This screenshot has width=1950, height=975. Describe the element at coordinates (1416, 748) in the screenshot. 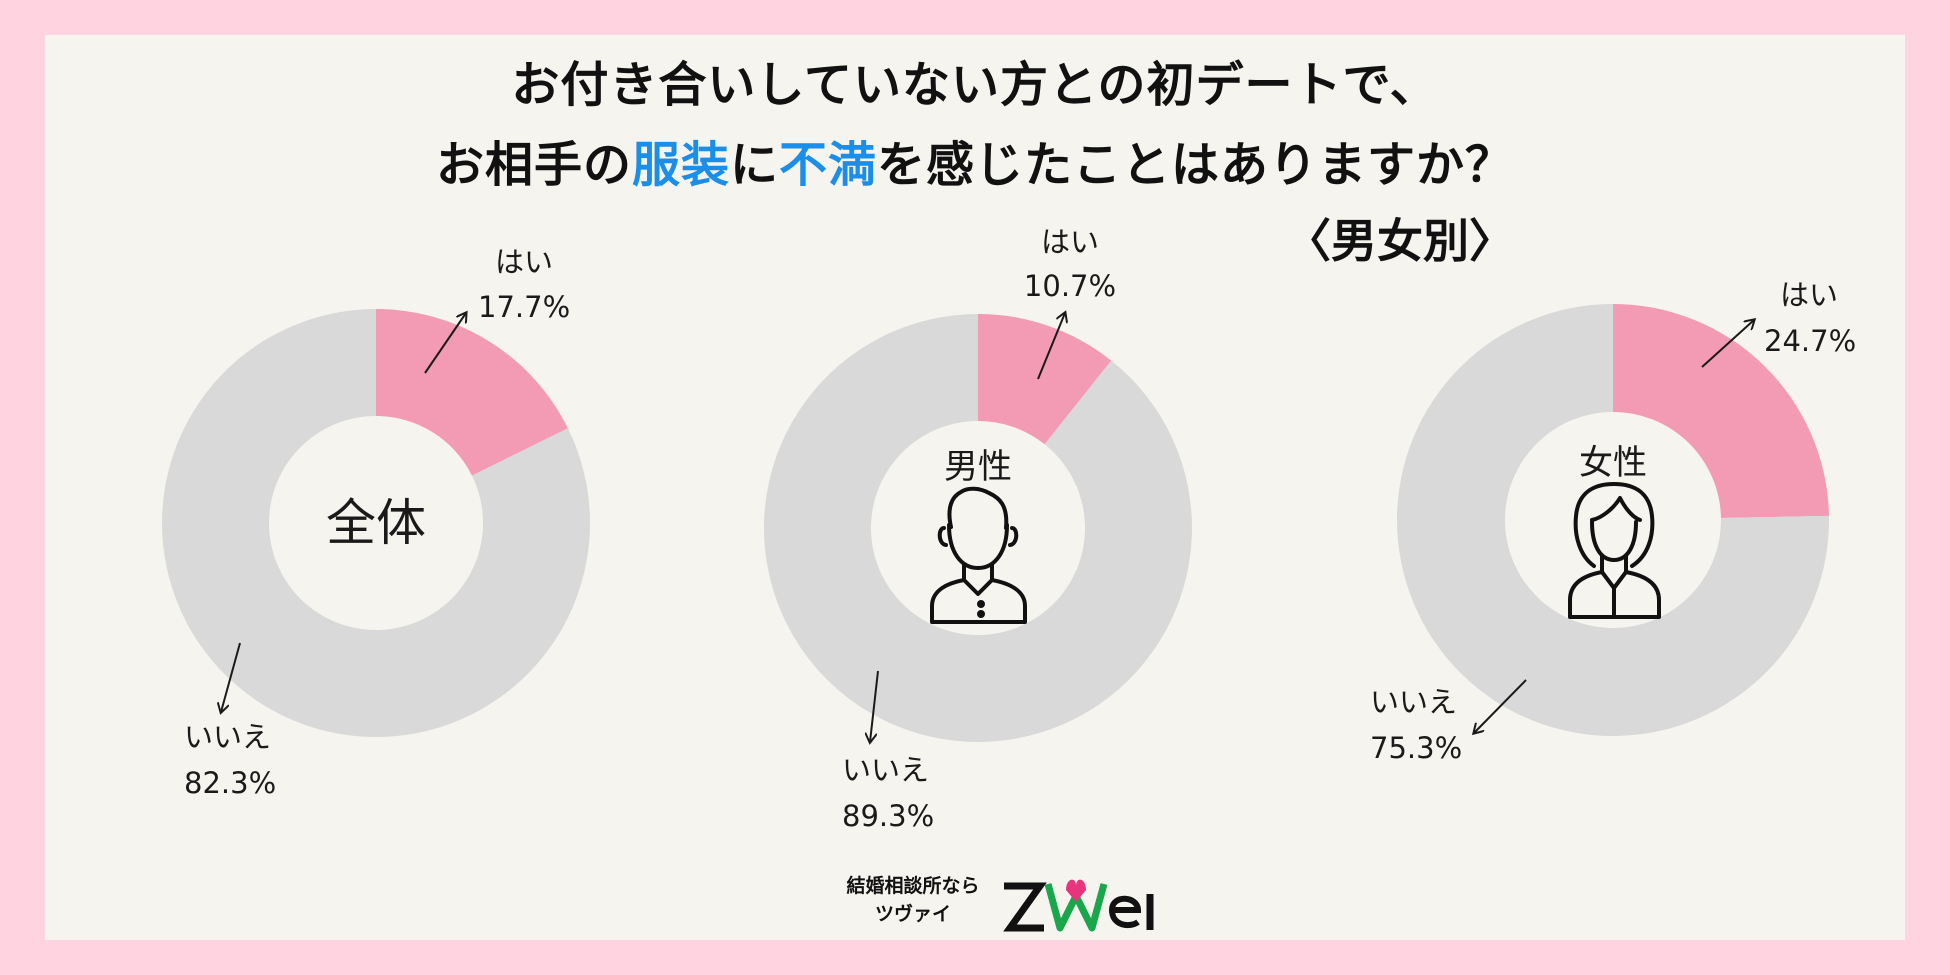

I see `no-value: 75.3%` at that location.